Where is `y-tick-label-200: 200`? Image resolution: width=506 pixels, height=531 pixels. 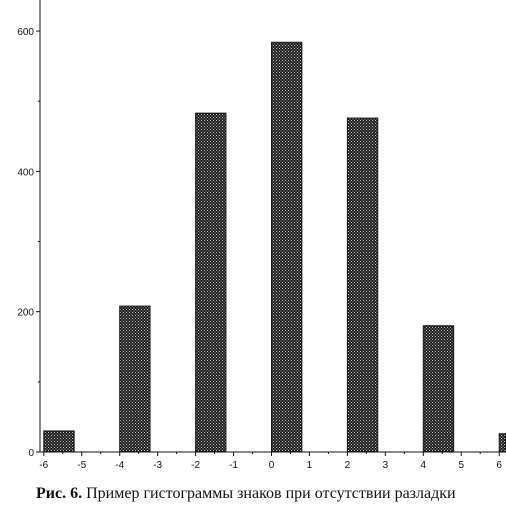 y-tick-label-200: 200 is located at coordinates (25, 313).